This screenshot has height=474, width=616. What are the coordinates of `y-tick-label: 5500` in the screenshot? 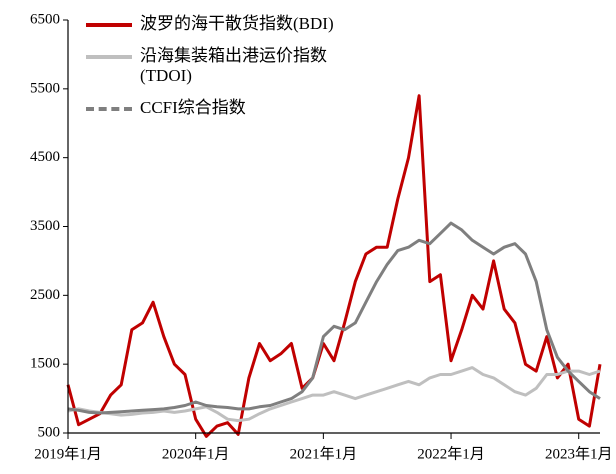 It's located at (45, 88).